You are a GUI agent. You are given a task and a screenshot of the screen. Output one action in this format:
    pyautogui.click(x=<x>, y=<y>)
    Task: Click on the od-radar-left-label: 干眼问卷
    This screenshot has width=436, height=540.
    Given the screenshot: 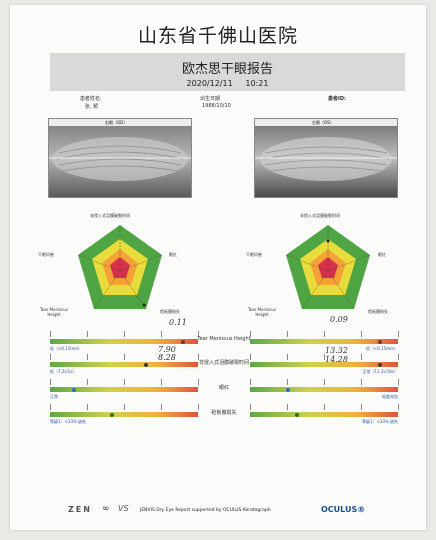 What is the action you would take?
    pyautogui.click(x=46, y=254)
    